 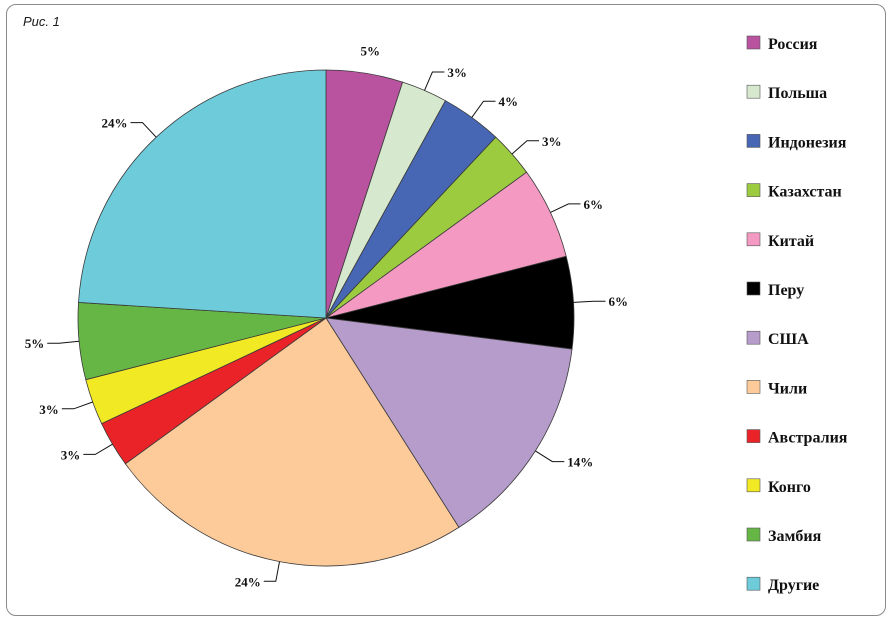 What do you see at coordinates (789, 487) in the screenshot?
I see `legend-label: Конго` at bounding box center [789, 487].